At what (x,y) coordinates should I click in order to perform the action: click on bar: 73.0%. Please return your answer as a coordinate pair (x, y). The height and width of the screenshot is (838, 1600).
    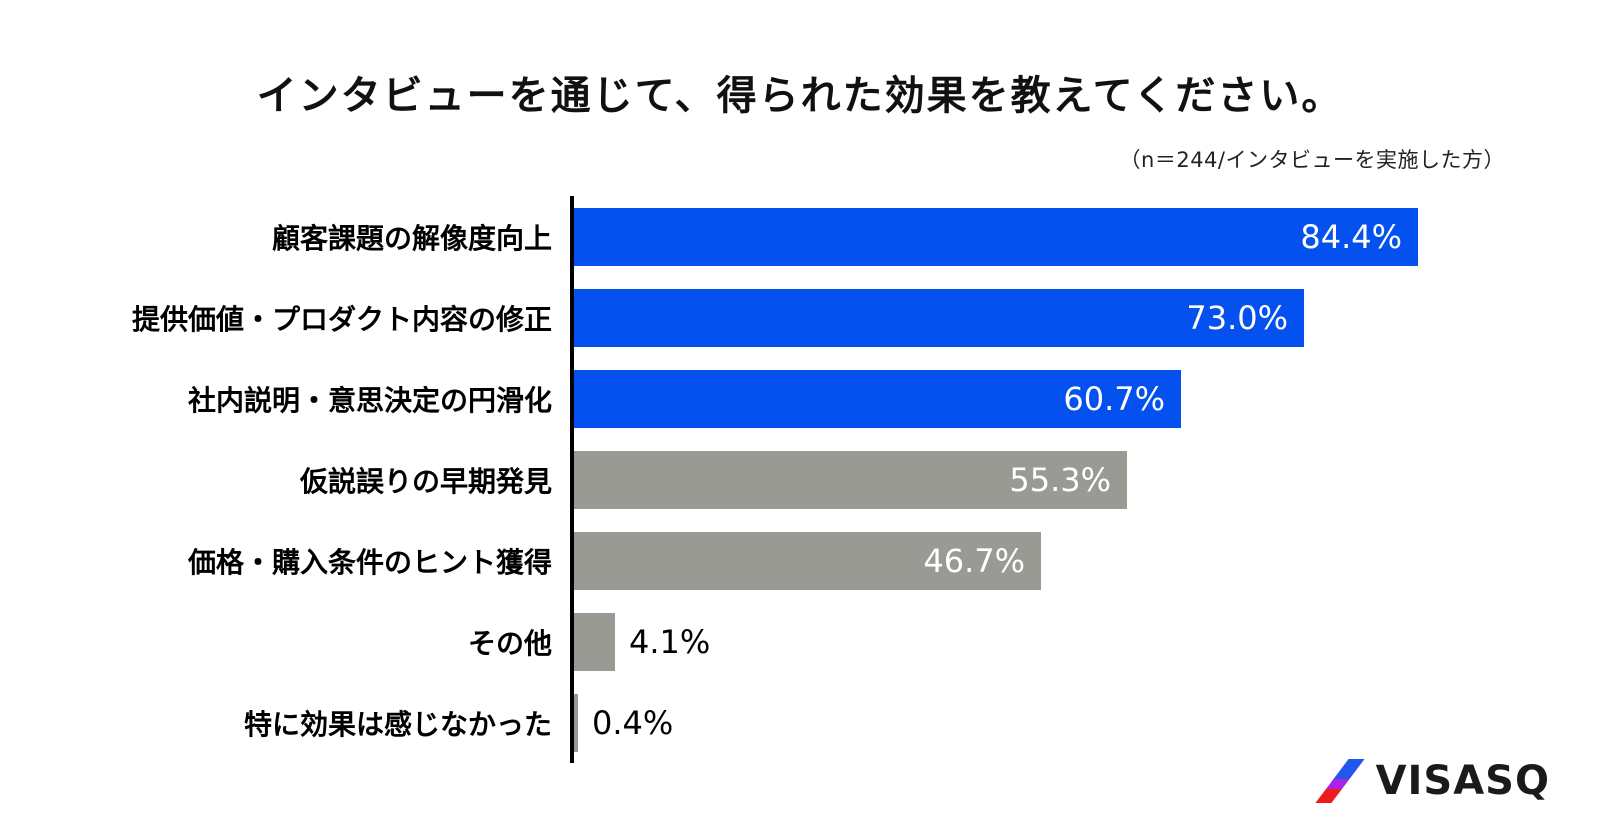
    Looking at the image, I should click on (939, 317).